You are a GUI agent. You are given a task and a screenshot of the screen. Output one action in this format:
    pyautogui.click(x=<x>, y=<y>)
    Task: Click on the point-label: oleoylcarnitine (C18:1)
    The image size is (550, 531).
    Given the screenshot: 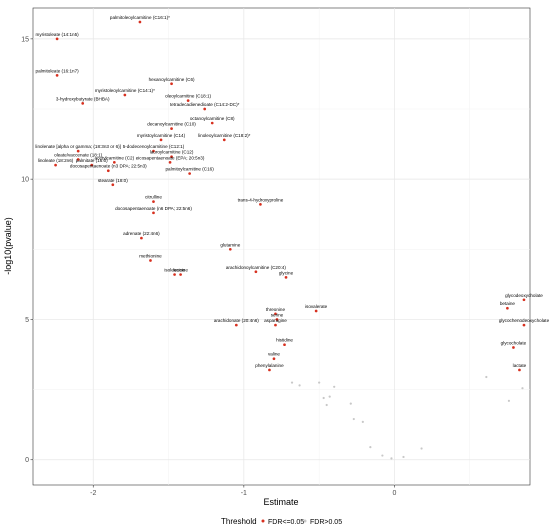 What is the action you would take?
    pyautogui.click(x=188, y=96)
    